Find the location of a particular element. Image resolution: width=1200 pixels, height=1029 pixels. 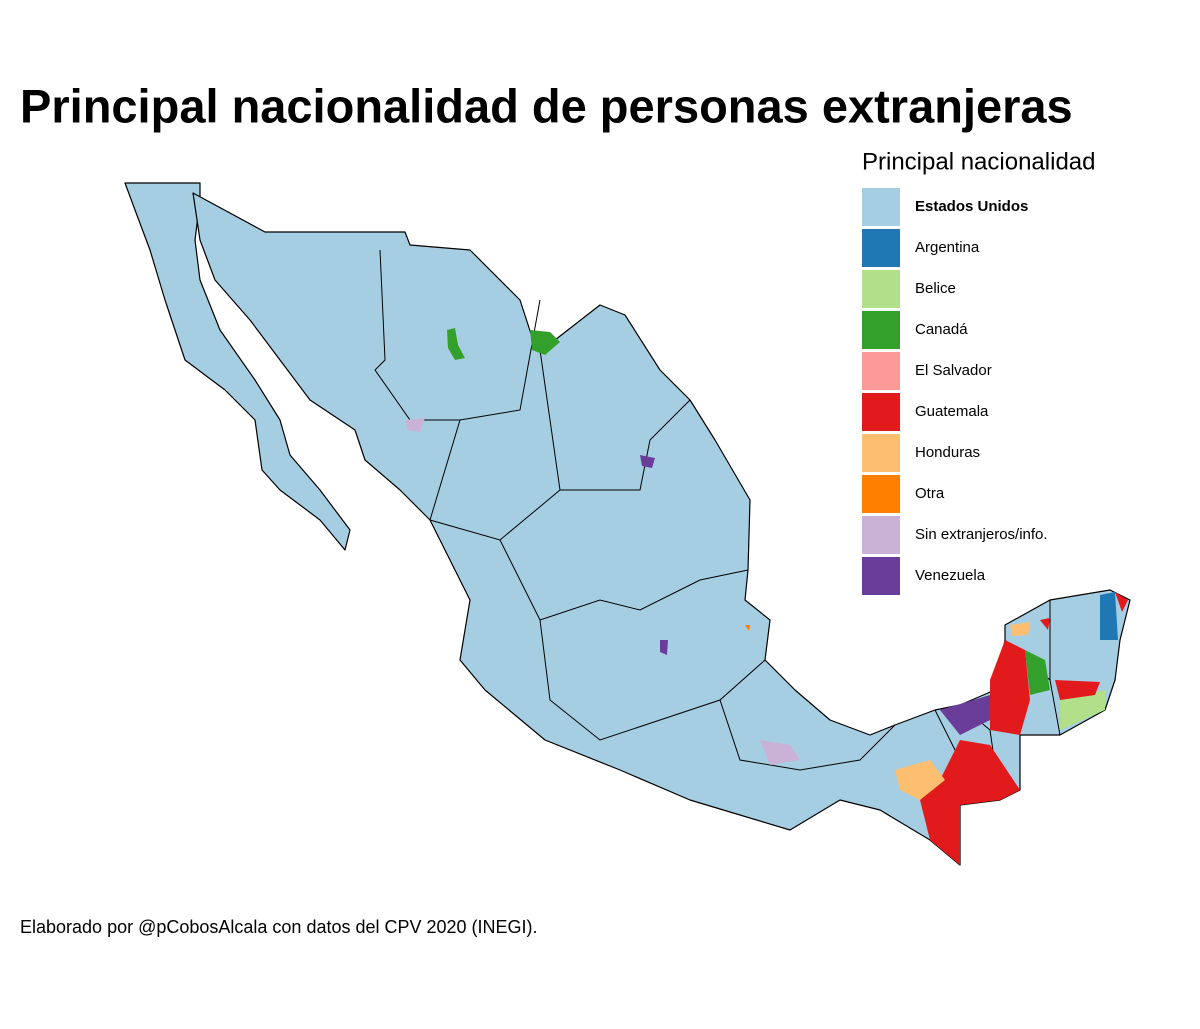

baja-california is located at coordinates (237, 366).